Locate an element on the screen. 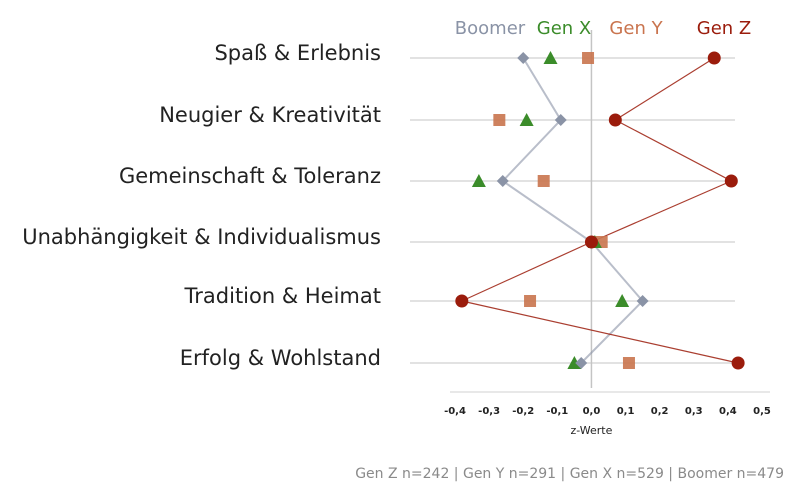 The image size is (800, 500). category-label: Tradition & Heimat is located at coordinates (282, 296).